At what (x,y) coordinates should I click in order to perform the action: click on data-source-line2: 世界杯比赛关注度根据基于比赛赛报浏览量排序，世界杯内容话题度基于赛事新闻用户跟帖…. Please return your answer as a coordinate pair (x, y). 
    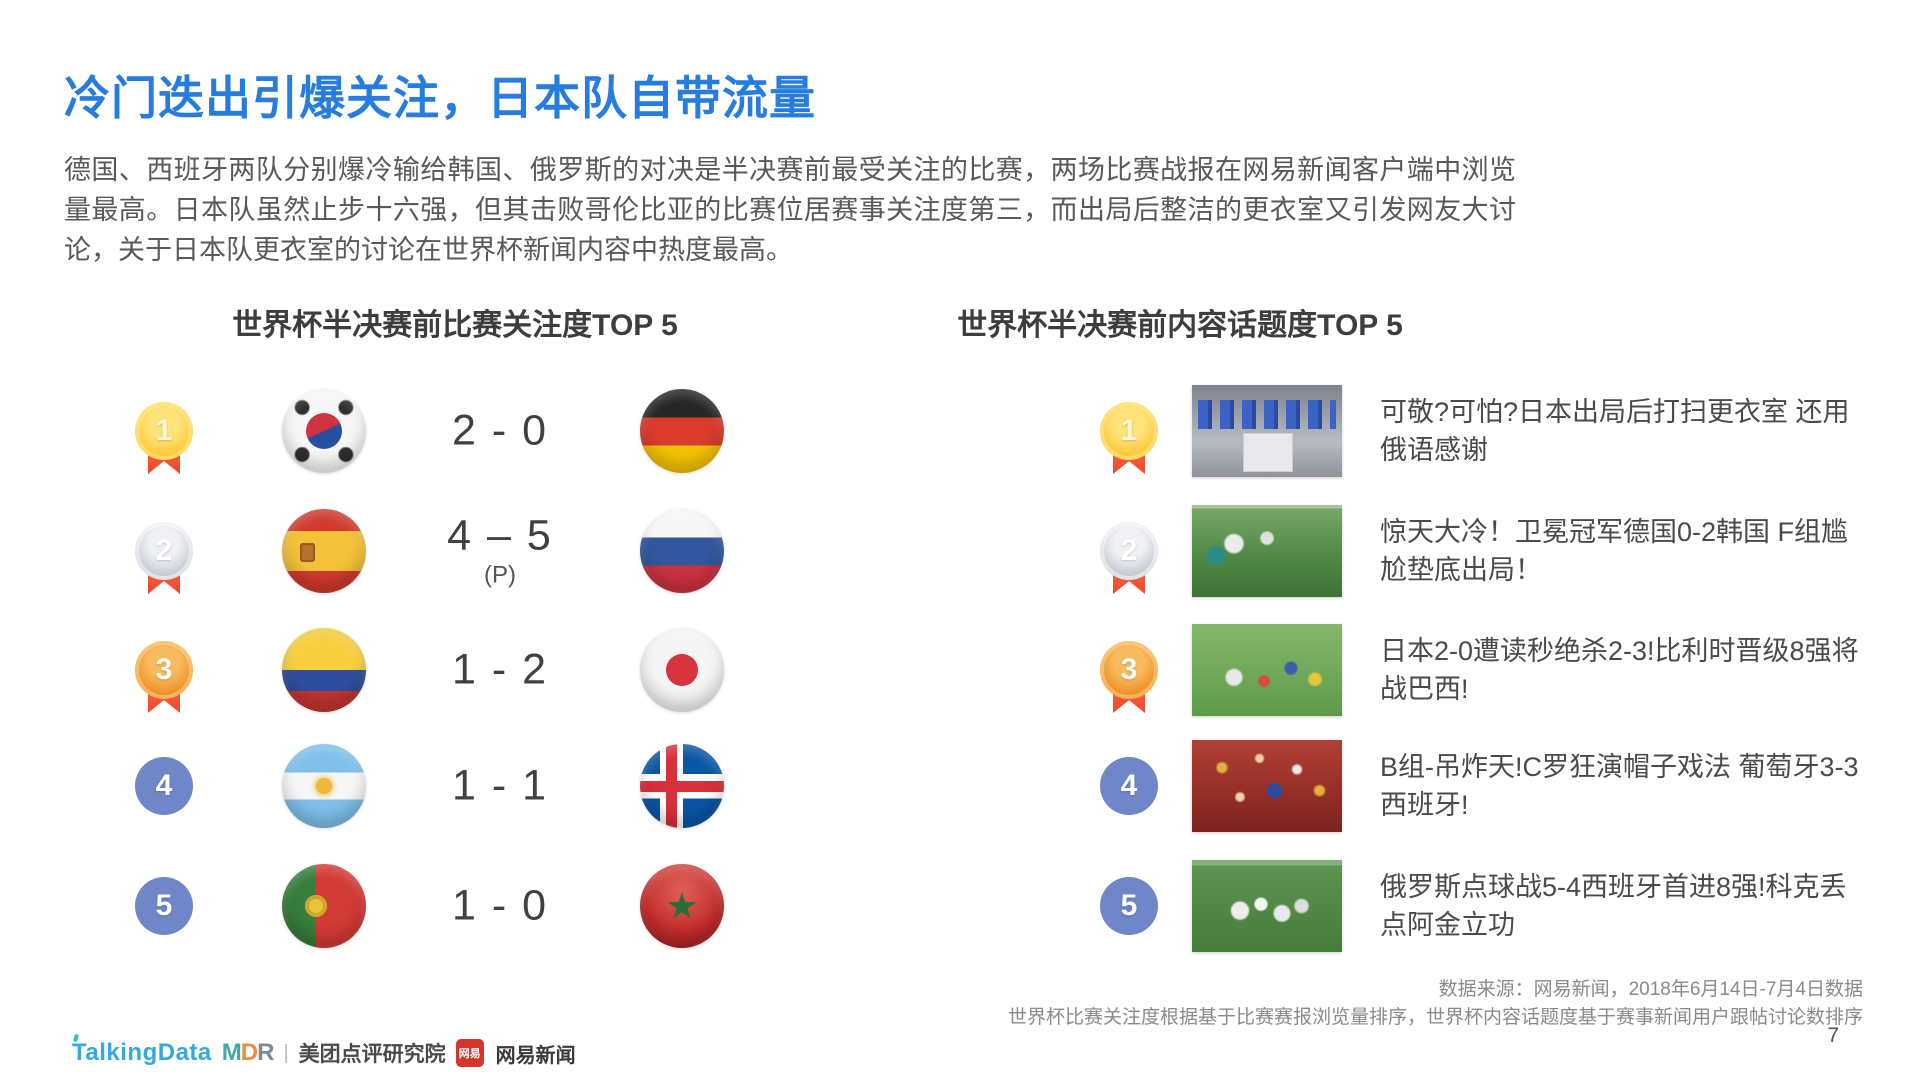
    Looking at the image, I should click on (1435, 1017).